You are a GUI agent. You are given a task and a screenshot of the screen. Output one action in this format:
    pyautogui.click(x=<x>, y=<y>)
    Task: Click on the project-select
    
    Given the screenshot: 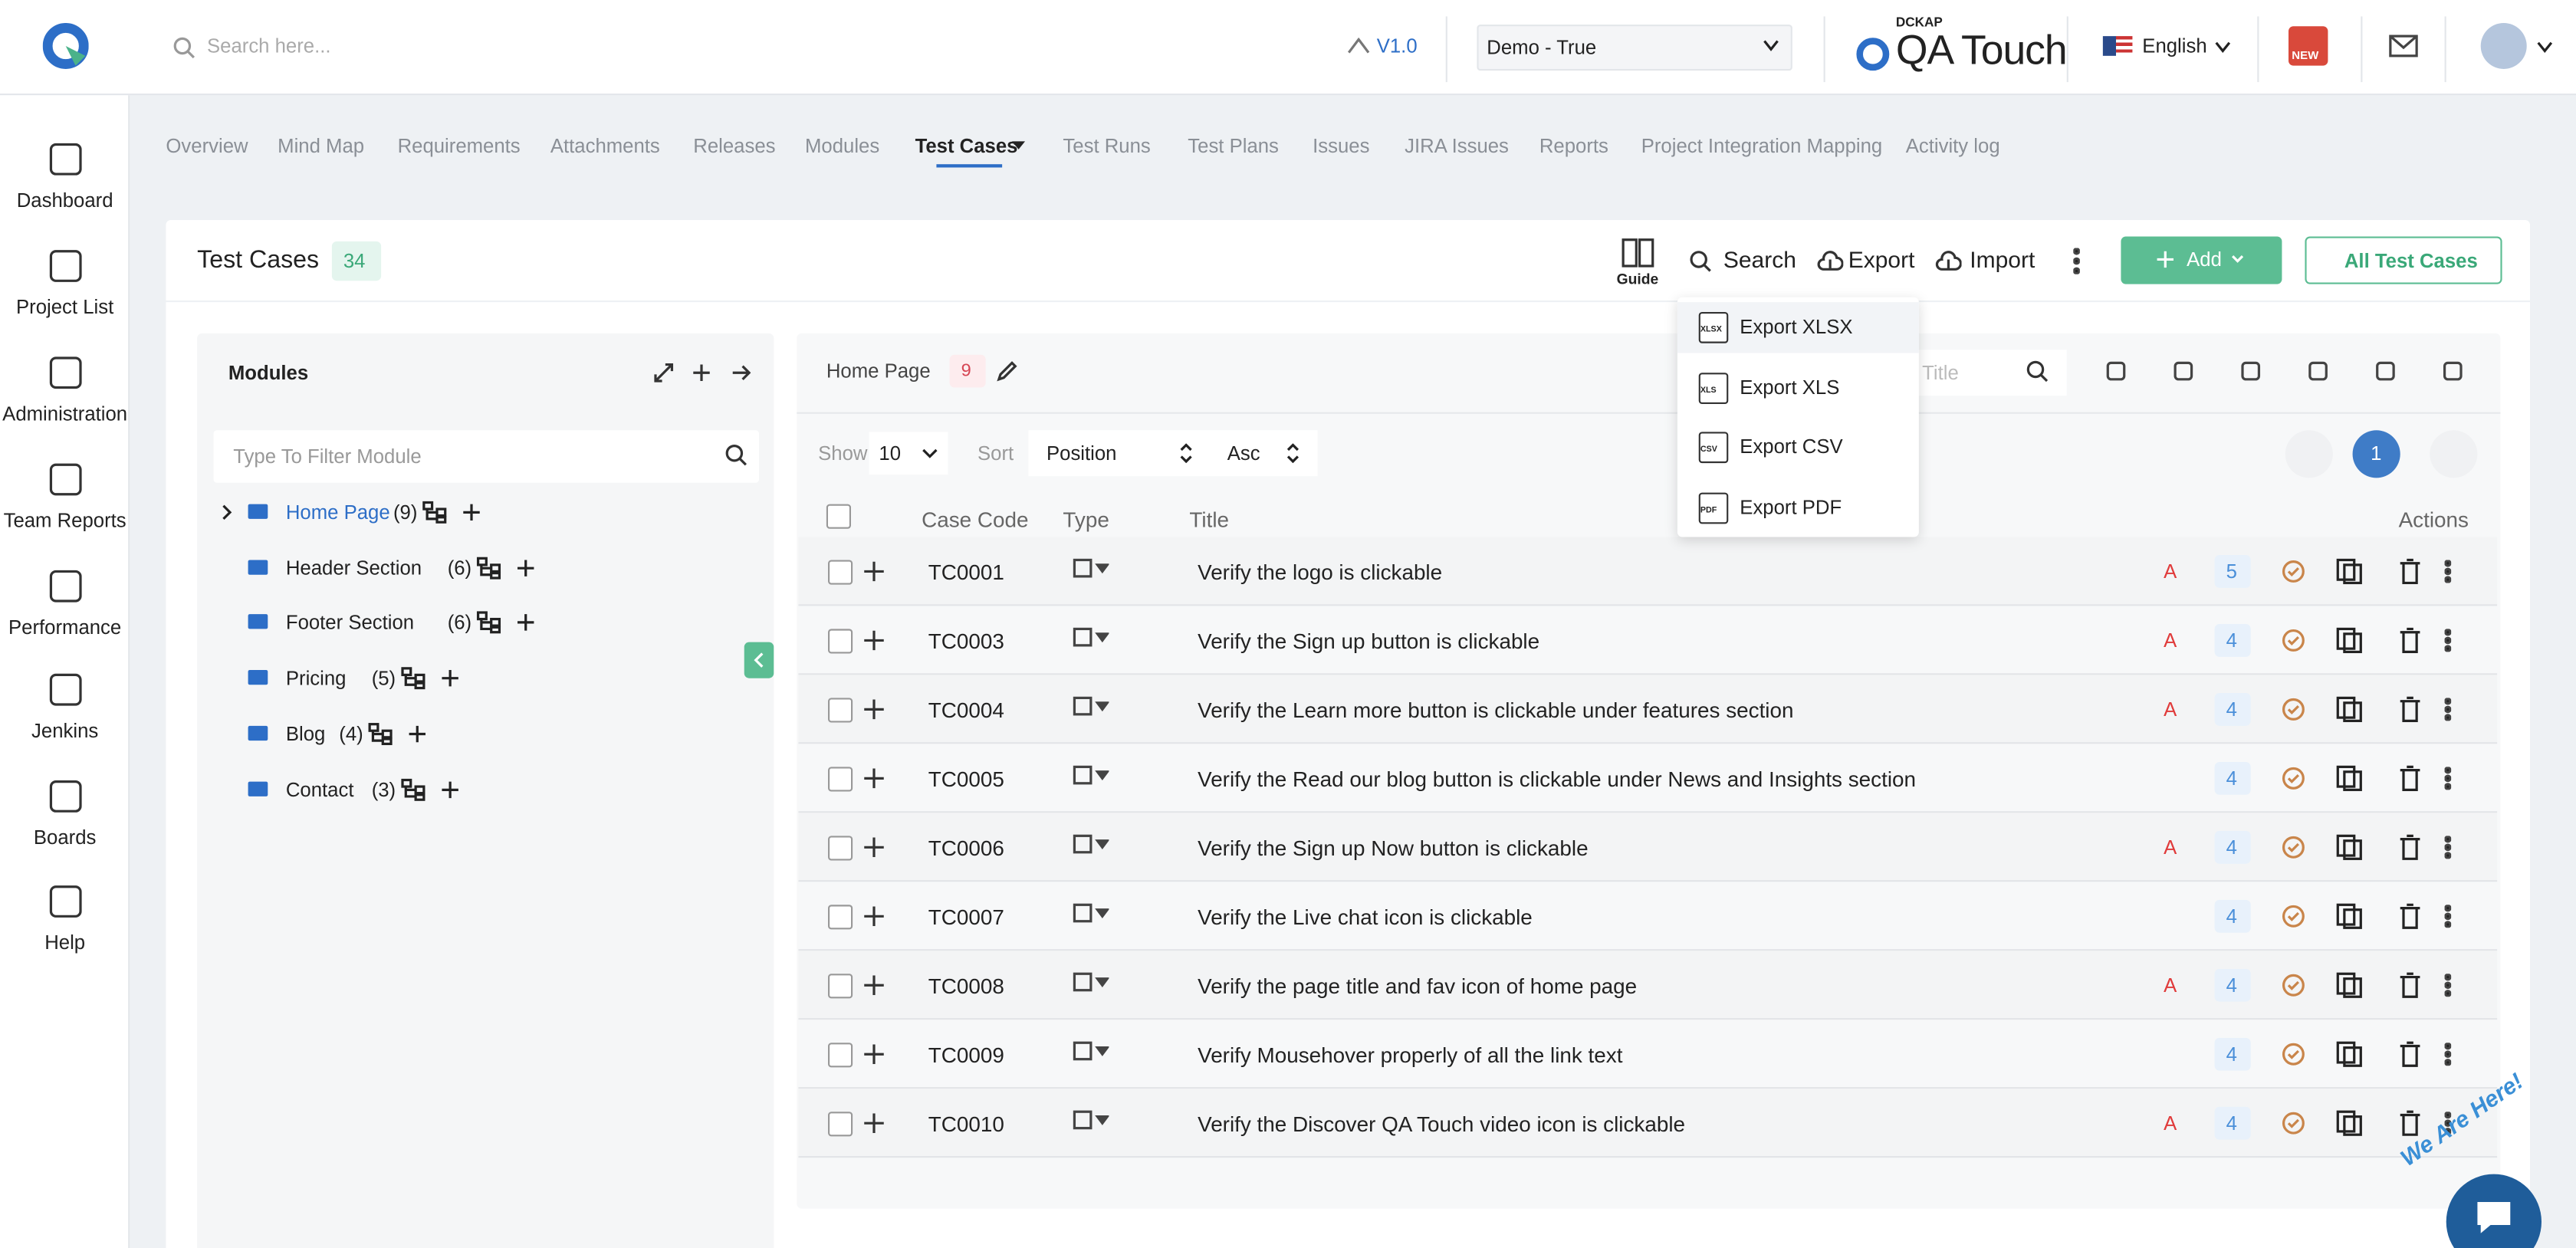 What is the action you would take?
    pyautogui.click(x=1635, y=48)
    